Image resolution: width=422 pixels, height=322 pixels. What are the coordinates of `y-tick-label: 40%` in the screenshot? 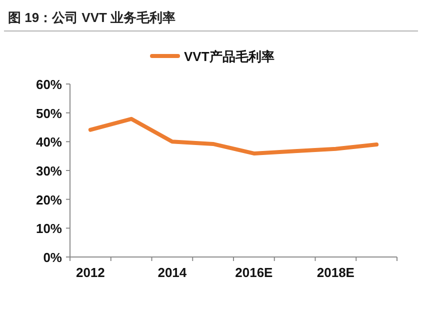 It's located at (49, 142).